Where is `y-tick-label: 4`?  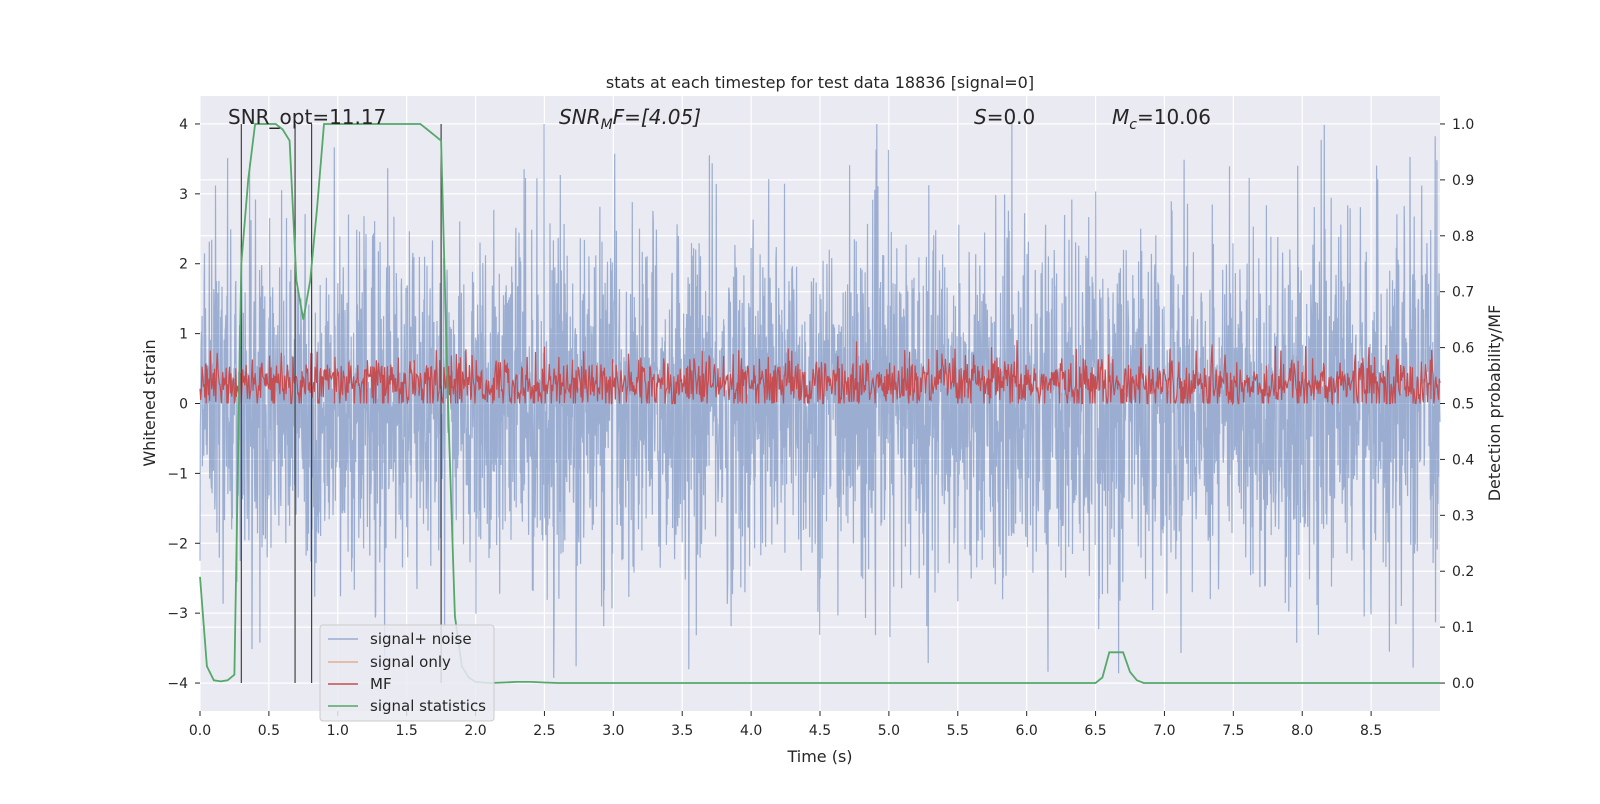 y-tick-label: 4 is located at coordinates (183, 125).